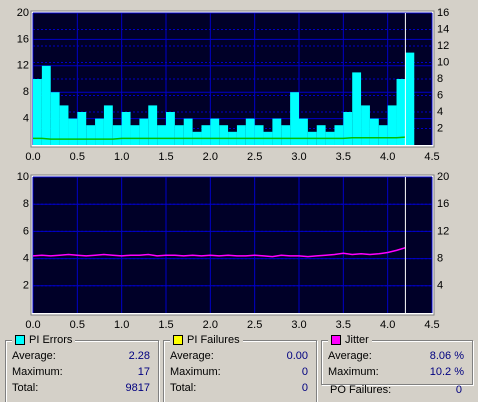 This screenshot has height=402, width=478. What do you see at coordinates (139, 356) in the screenshot?
I see `stat-value: 2.28` at bounding box center [139, 356].